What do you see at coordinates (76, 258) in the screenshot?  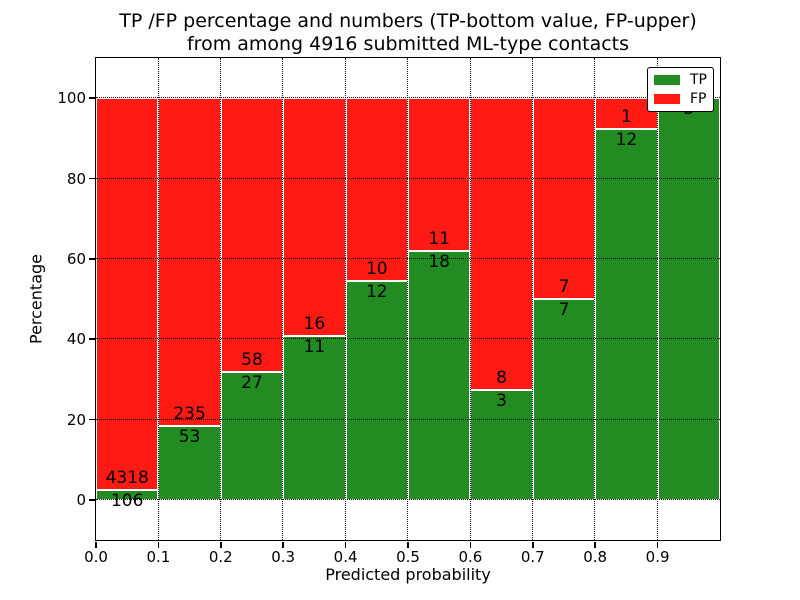 I see `y-tick-label: 60` at bounding box center [76, 258].